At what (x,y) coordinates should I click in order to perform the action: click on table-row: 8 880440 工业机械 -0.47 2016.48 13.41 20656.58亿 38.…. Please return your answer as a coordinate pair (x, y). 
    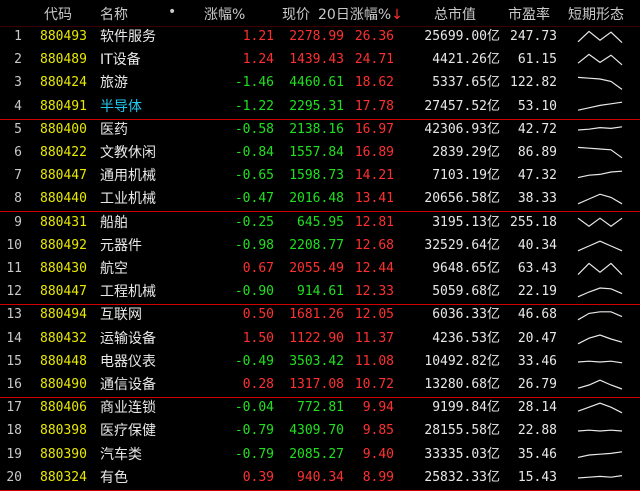
    Looking at the image, I should click on (320, 200).